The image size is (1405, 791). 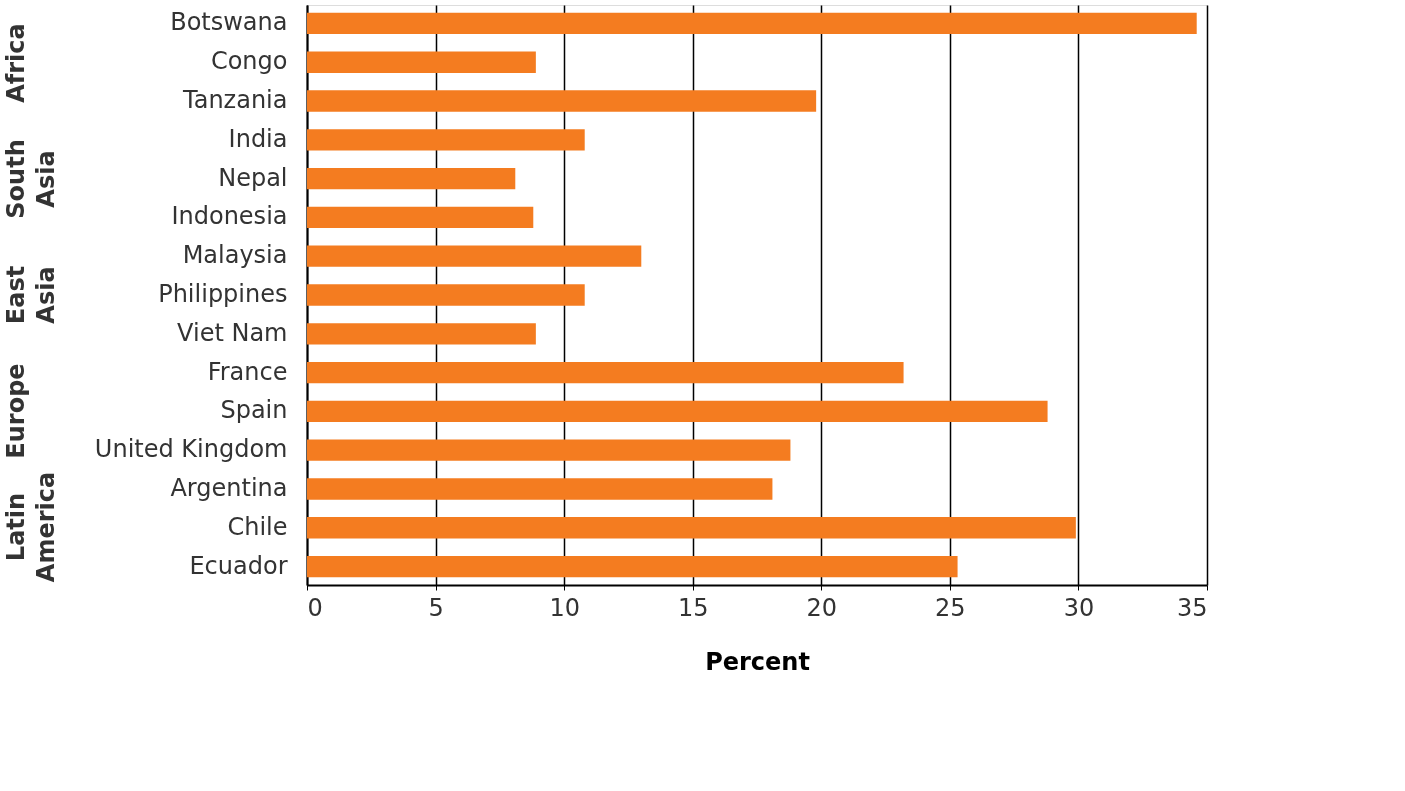 What do you see at coordinates (191, 449) in the screenshot?
I see `y-tick-label: United Kingdom` at bounding box center [191, 449].